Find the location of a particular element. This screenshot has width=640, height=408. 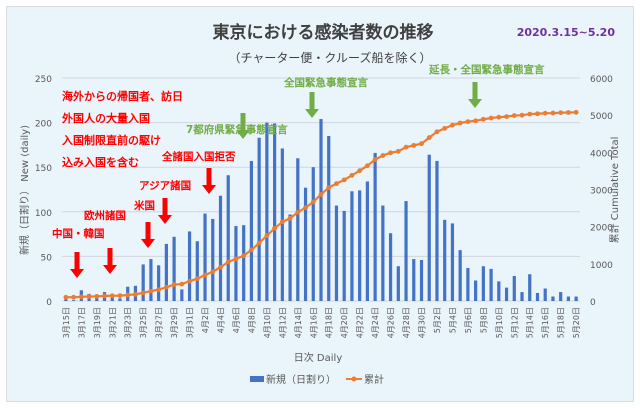

annotation-label: 米国 is located at coordinates (144, 205).